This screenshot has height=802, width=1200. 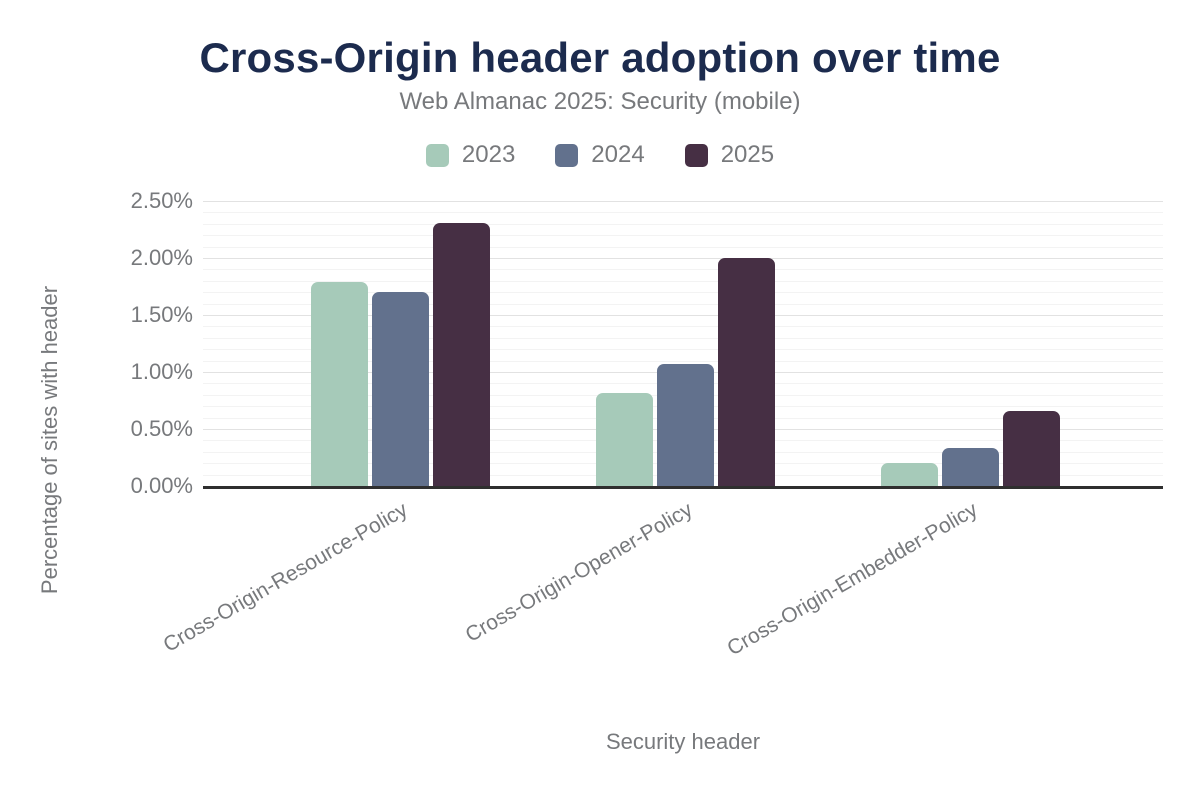 I want to click on x-axis-line, so click(x=683, y=487).